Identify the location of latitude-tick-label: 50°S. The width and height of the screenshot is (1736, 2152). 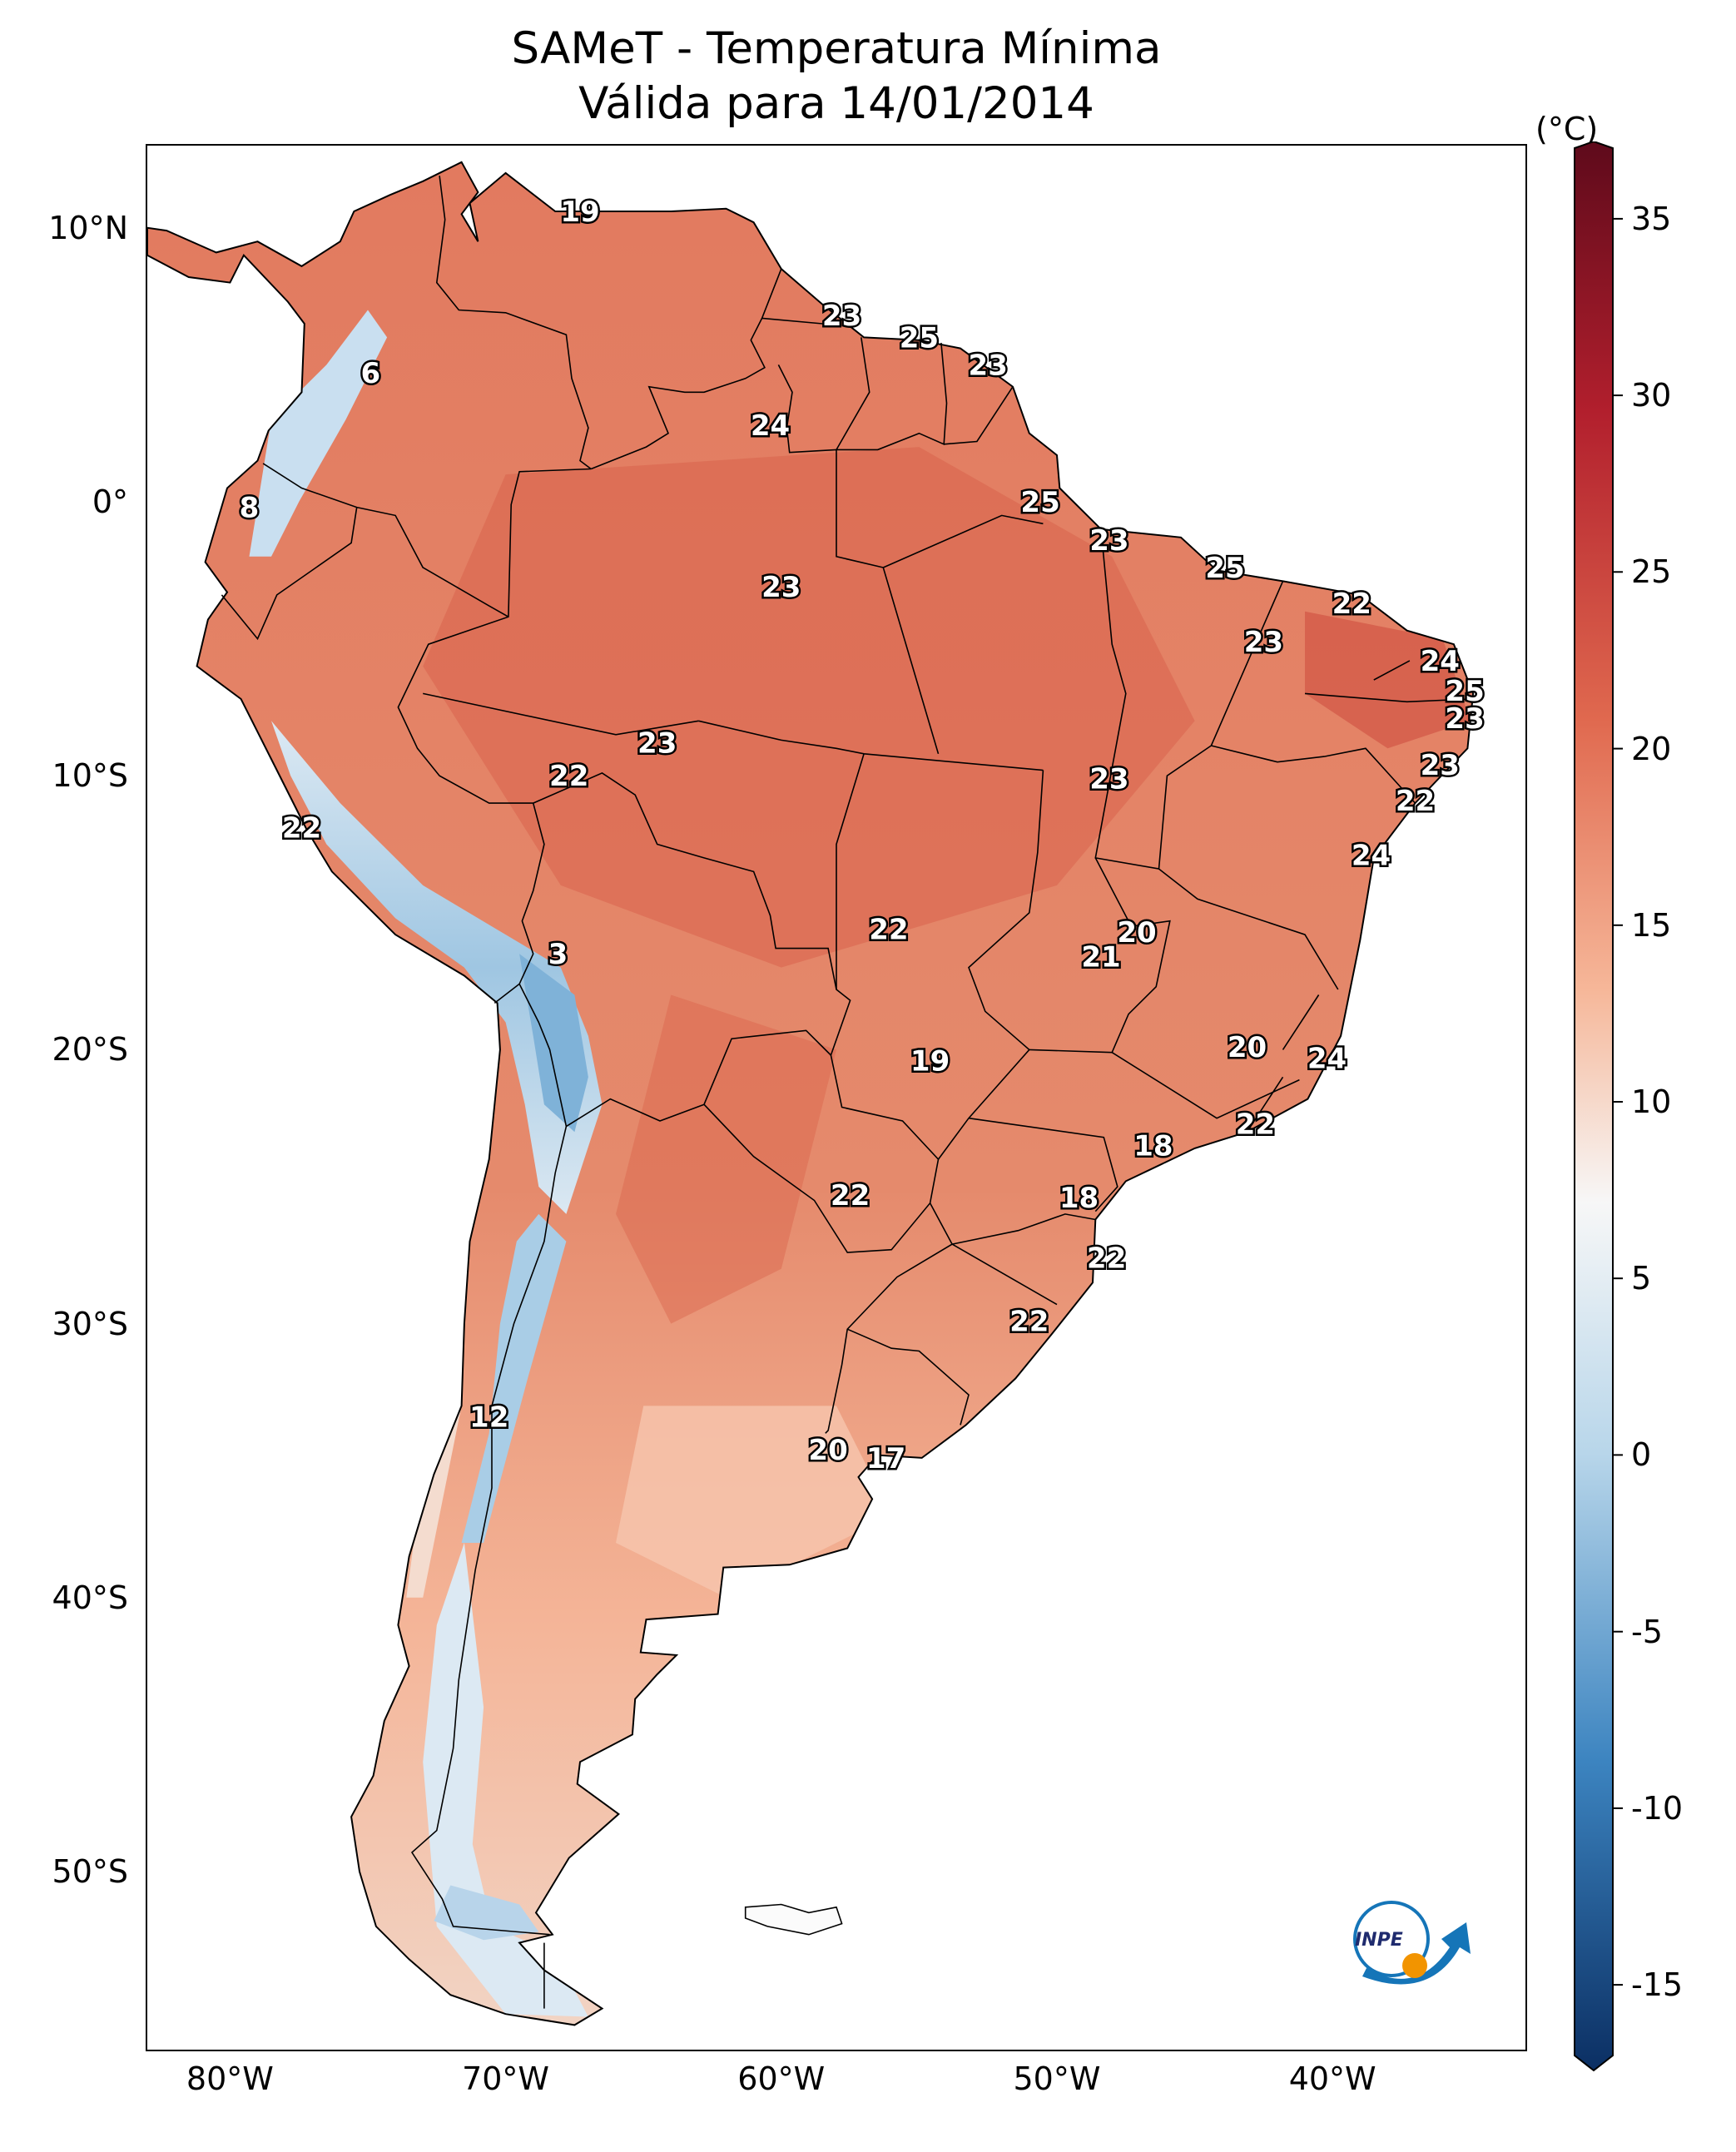
(90, 1871).